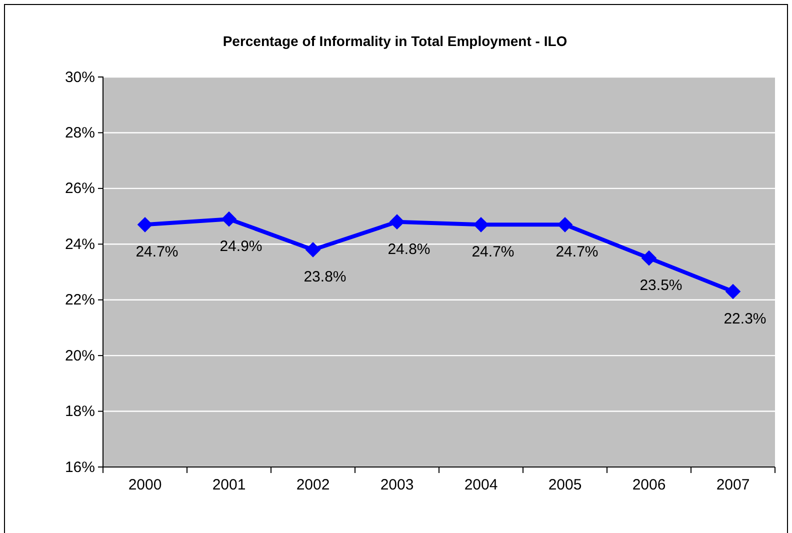 This screenshot has width=792, height=533. I want to click on x-tick-label: 2005, so click(565, 485).